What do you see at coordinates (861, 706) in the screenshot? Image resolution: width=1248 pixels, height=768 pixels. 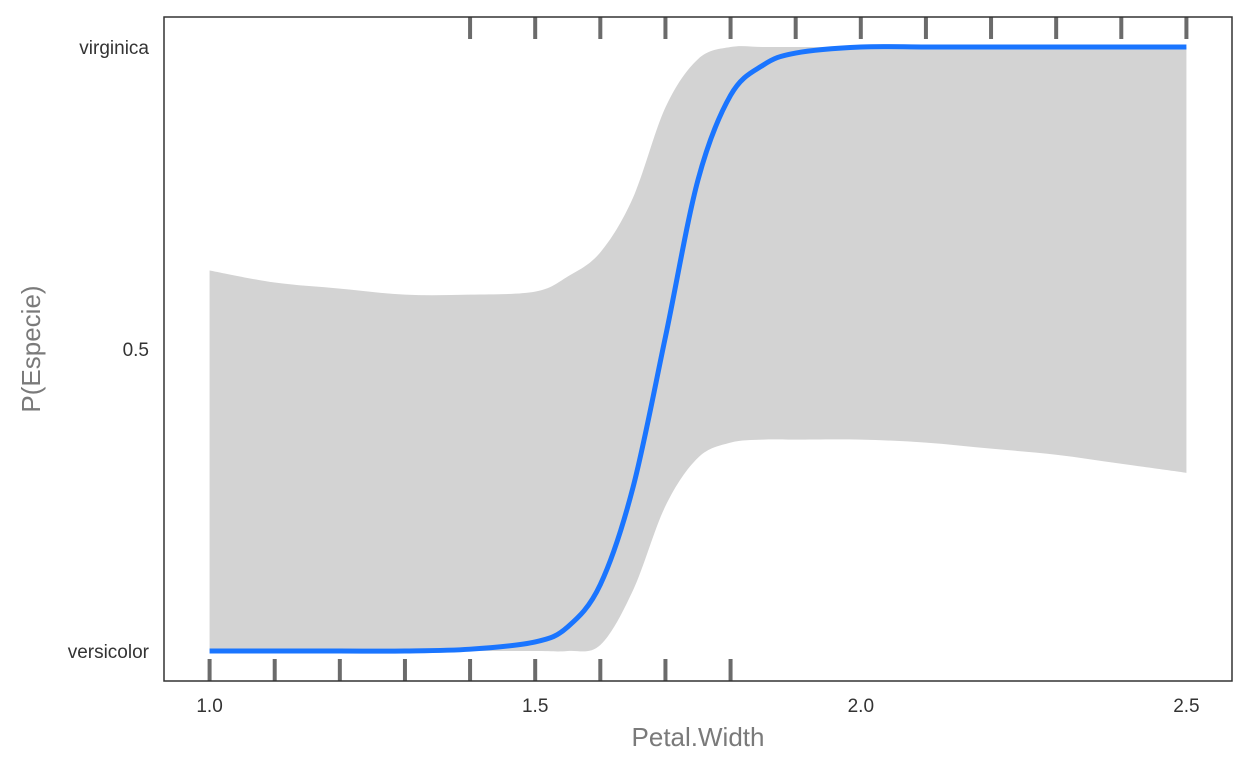 I see `x-tick-label: 2.0` at bounding box center [861, 706].